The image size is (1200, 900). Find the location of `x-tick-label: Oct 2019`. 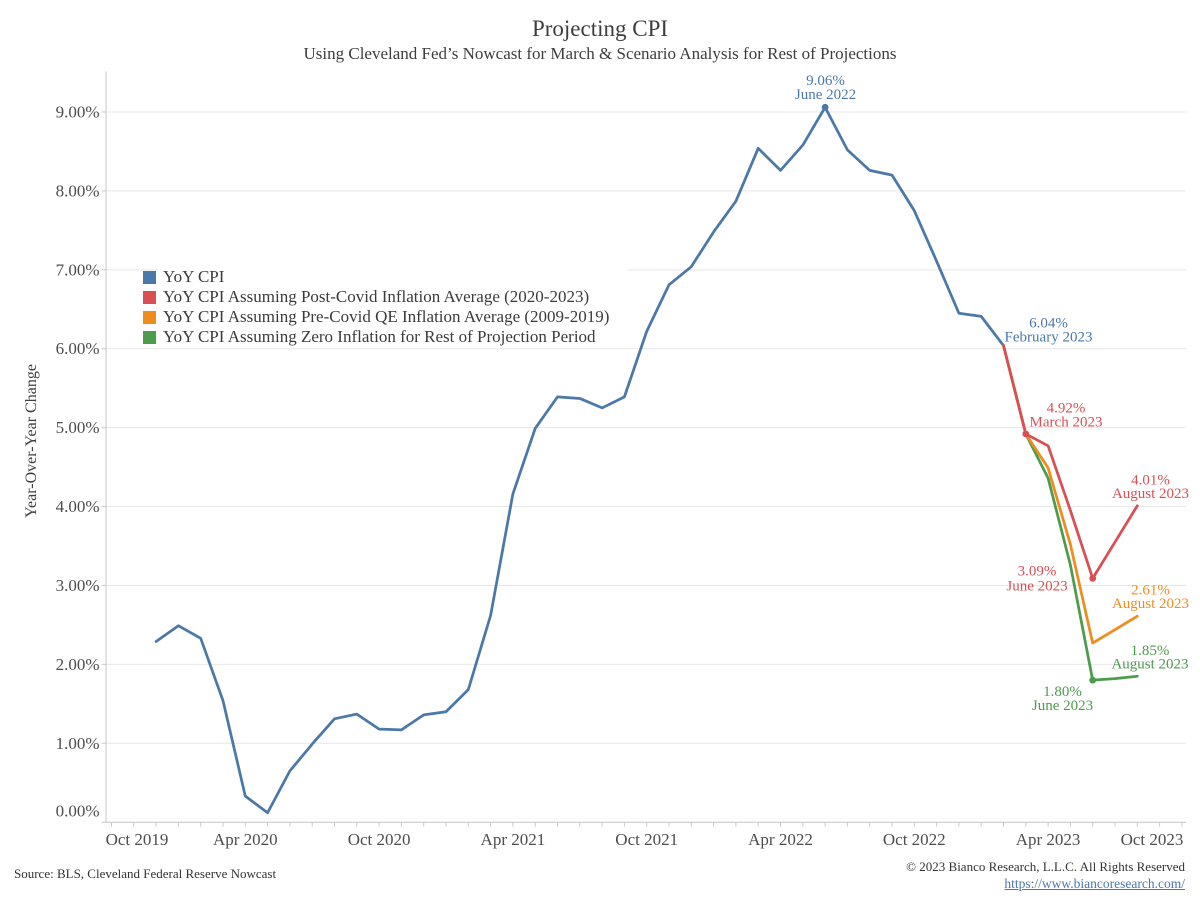

x-tick-label: Oct 2019 is located at coordinates (137, 839).